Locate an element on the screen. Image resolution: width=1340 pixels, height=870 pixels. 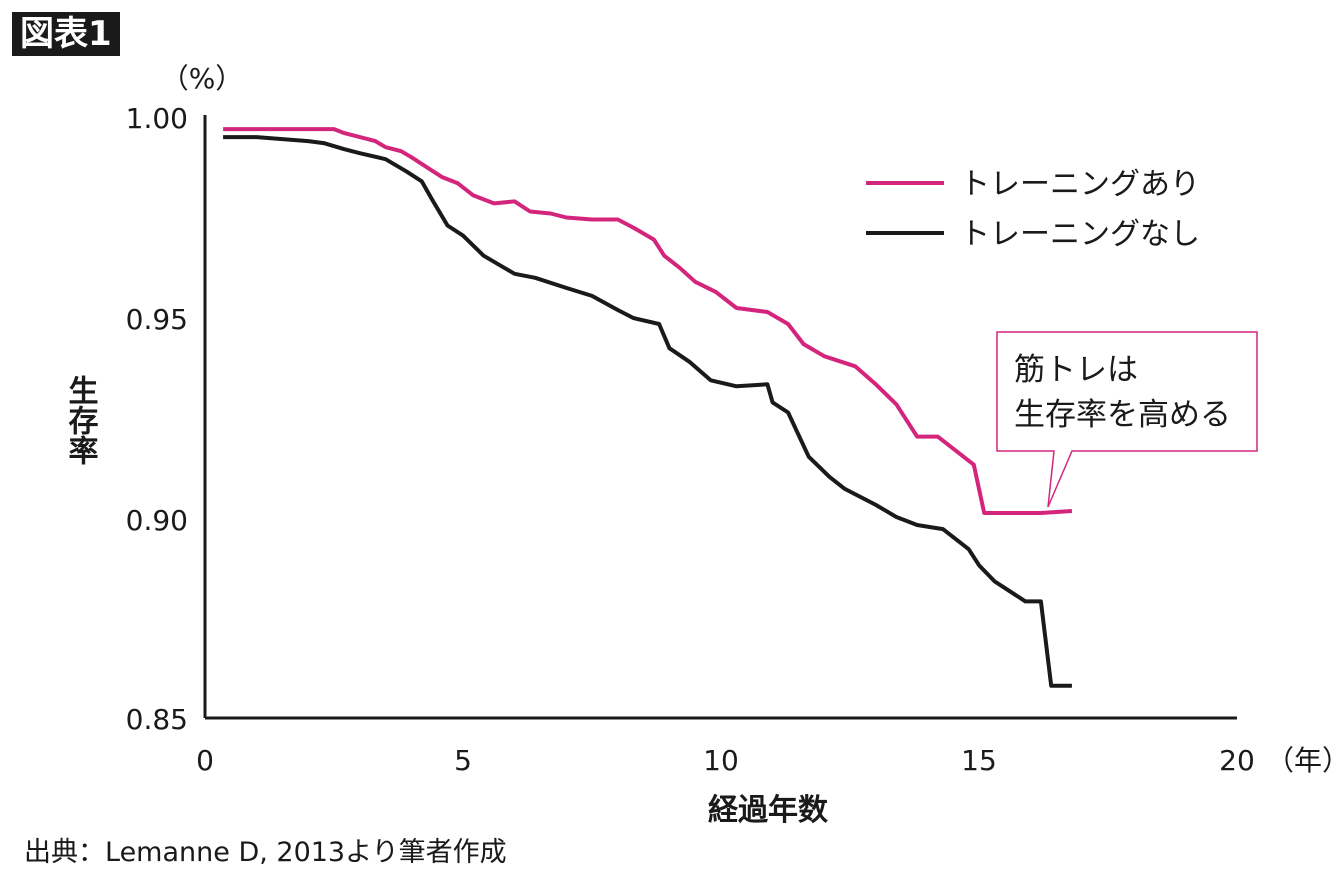
legend-label-no-training: トレーニングなし is located at coordinates (1080, 234).